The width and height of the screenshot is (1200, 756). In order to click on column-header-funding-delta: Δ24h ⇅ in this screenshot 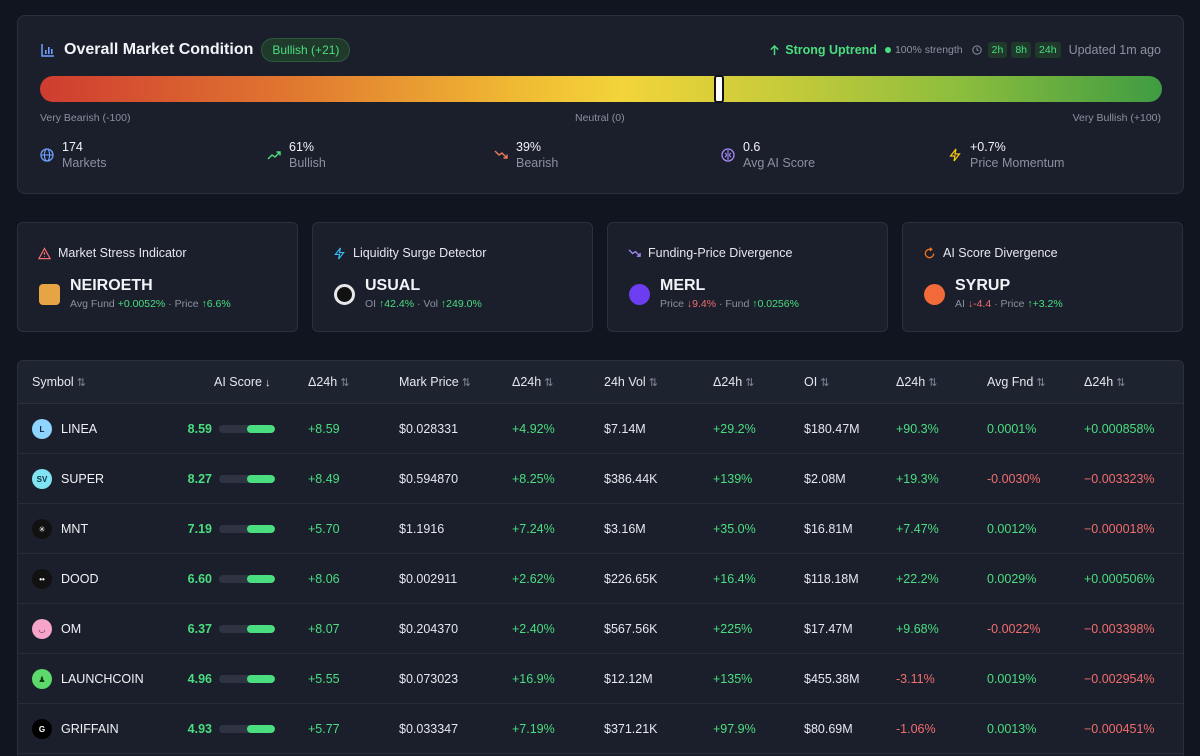, I will do `click(1104, 382)`.